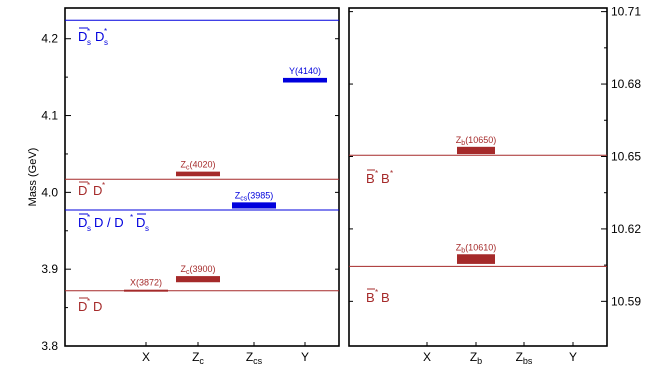 This screenshot has height=372, width=672. I want to click on left-category-labels: X Zc Zcs Y, so click(225, 354).